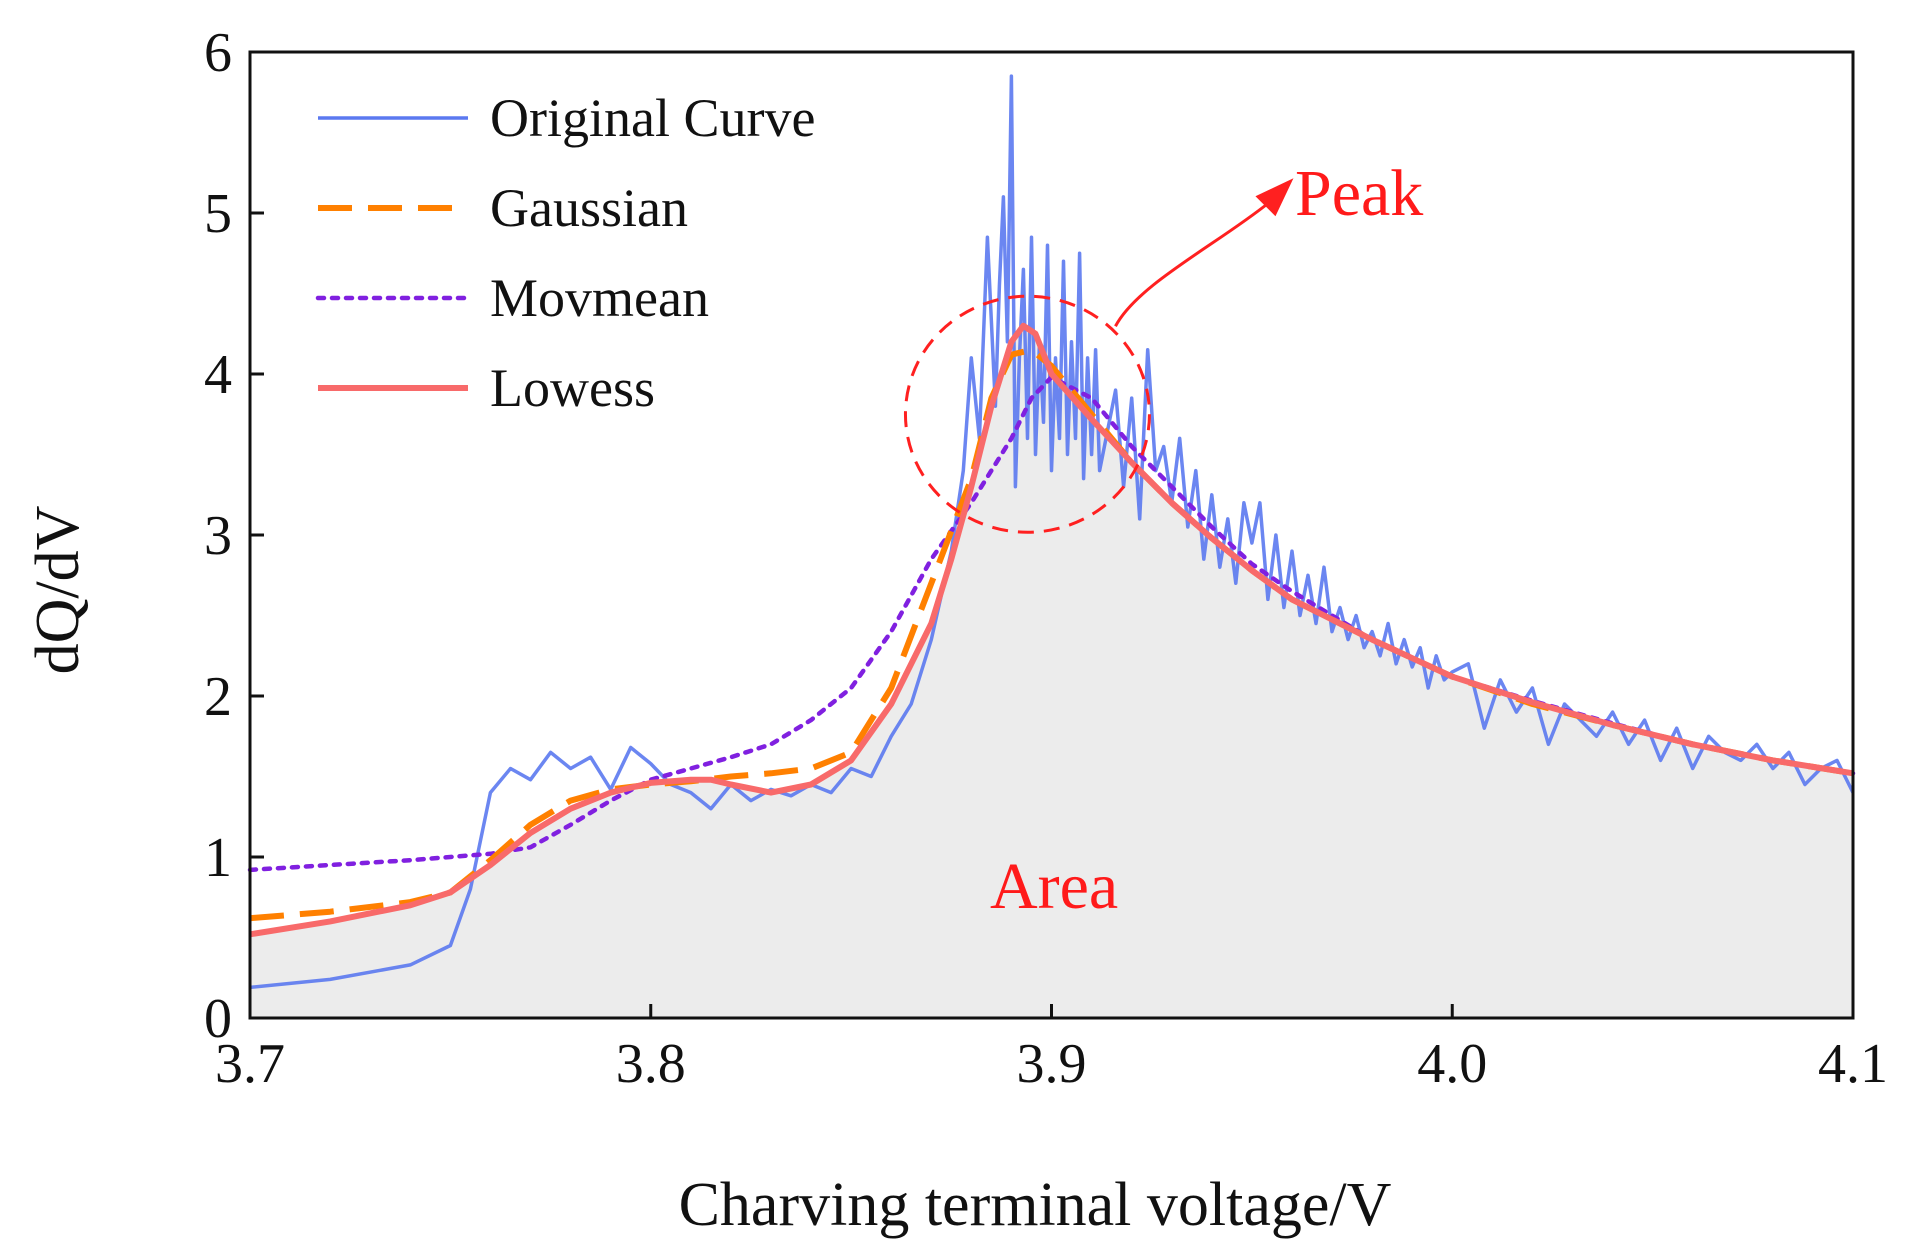 The image size is (1906, 1255). What do you see at coordinates (1853, 1064) in the screenshot?
I see `x-tick-label: 4.1` at bounding box center [1853, 1064].